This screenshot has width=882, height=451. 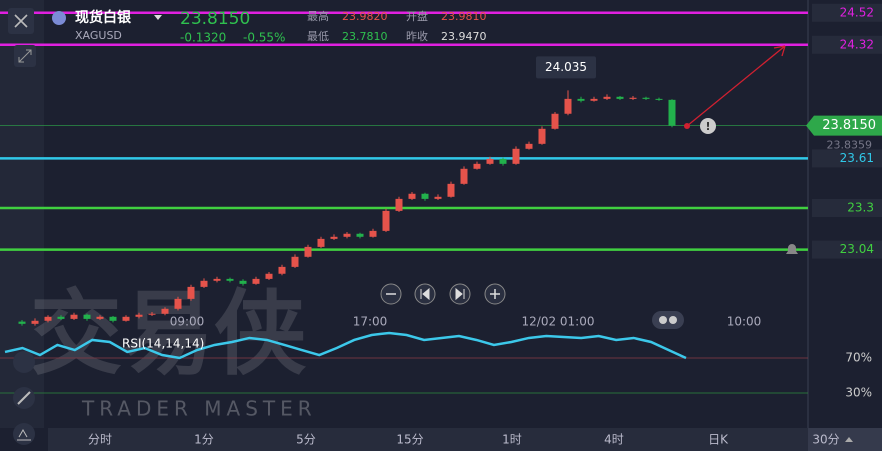 I want to click on header-change-pct: -0.55%, so click(x=264, y=38).